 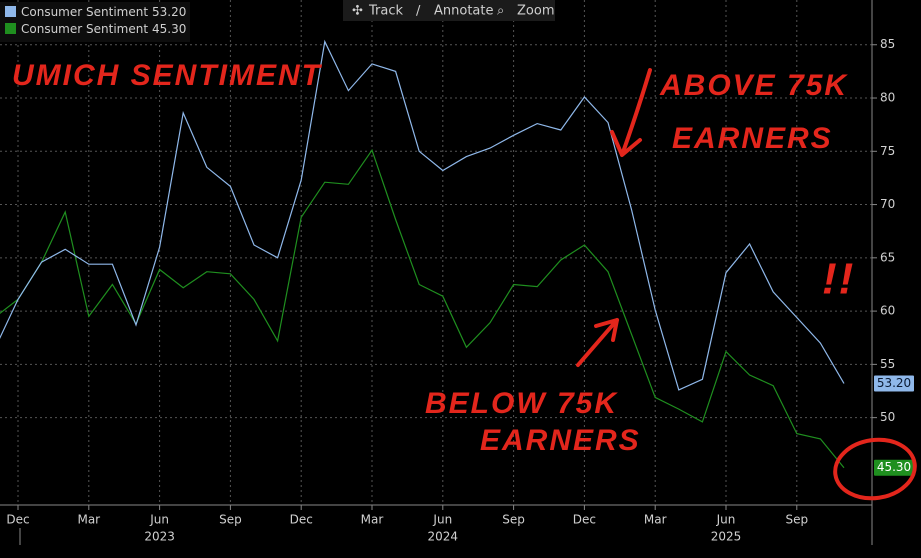 I want to click on annotate-button: ∕ Annotate, so click(x=454, y=11).